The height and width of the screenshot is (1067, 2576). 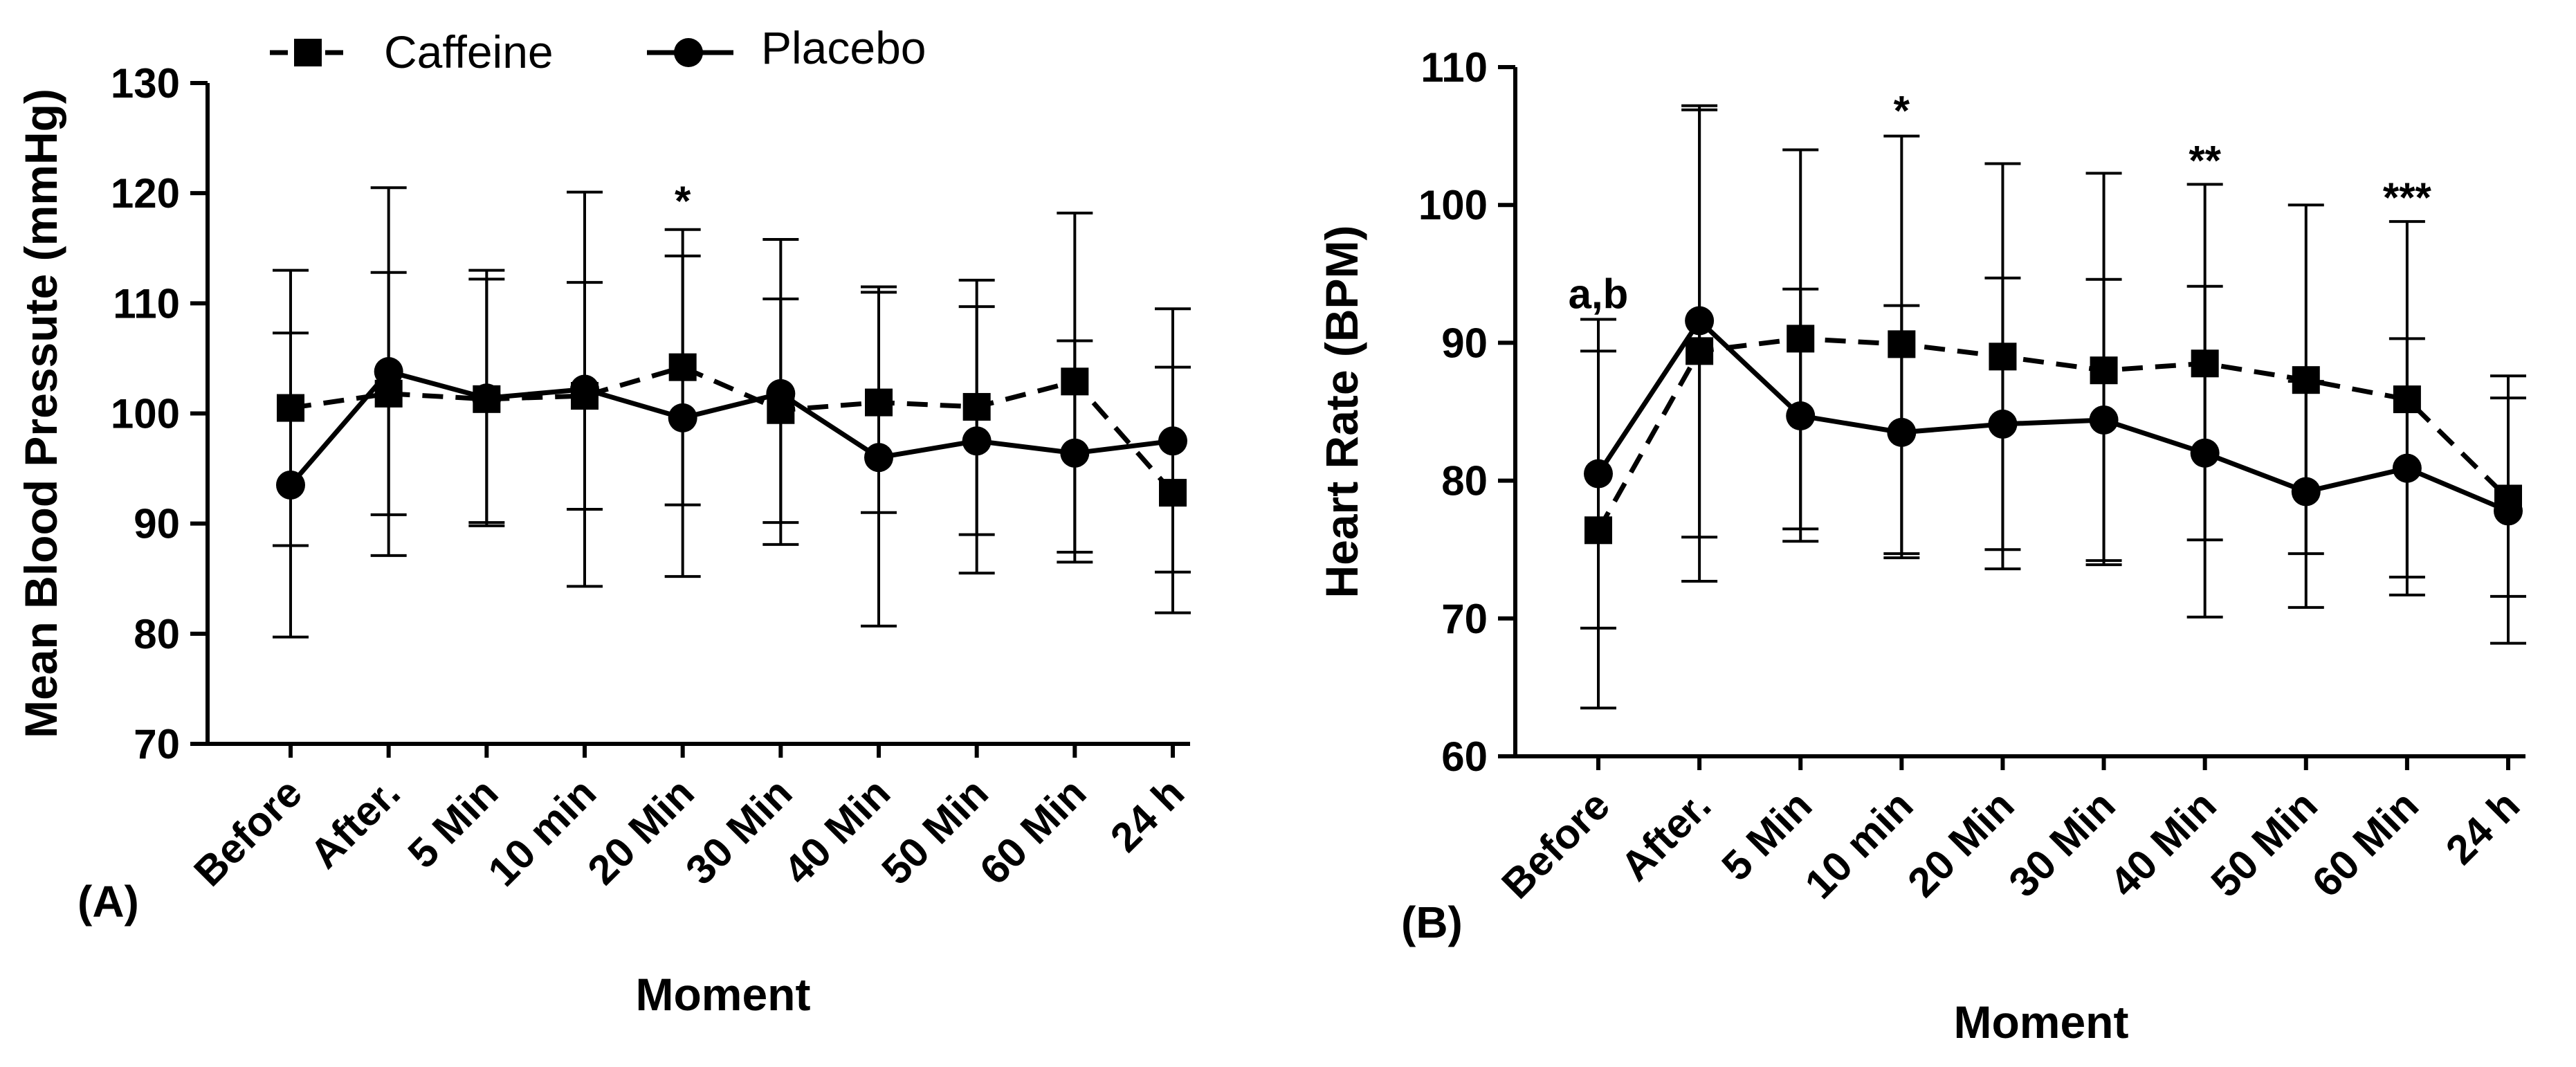 I want to click on legend-label-caffeine: Caffeine, so click(x=469, y=51).